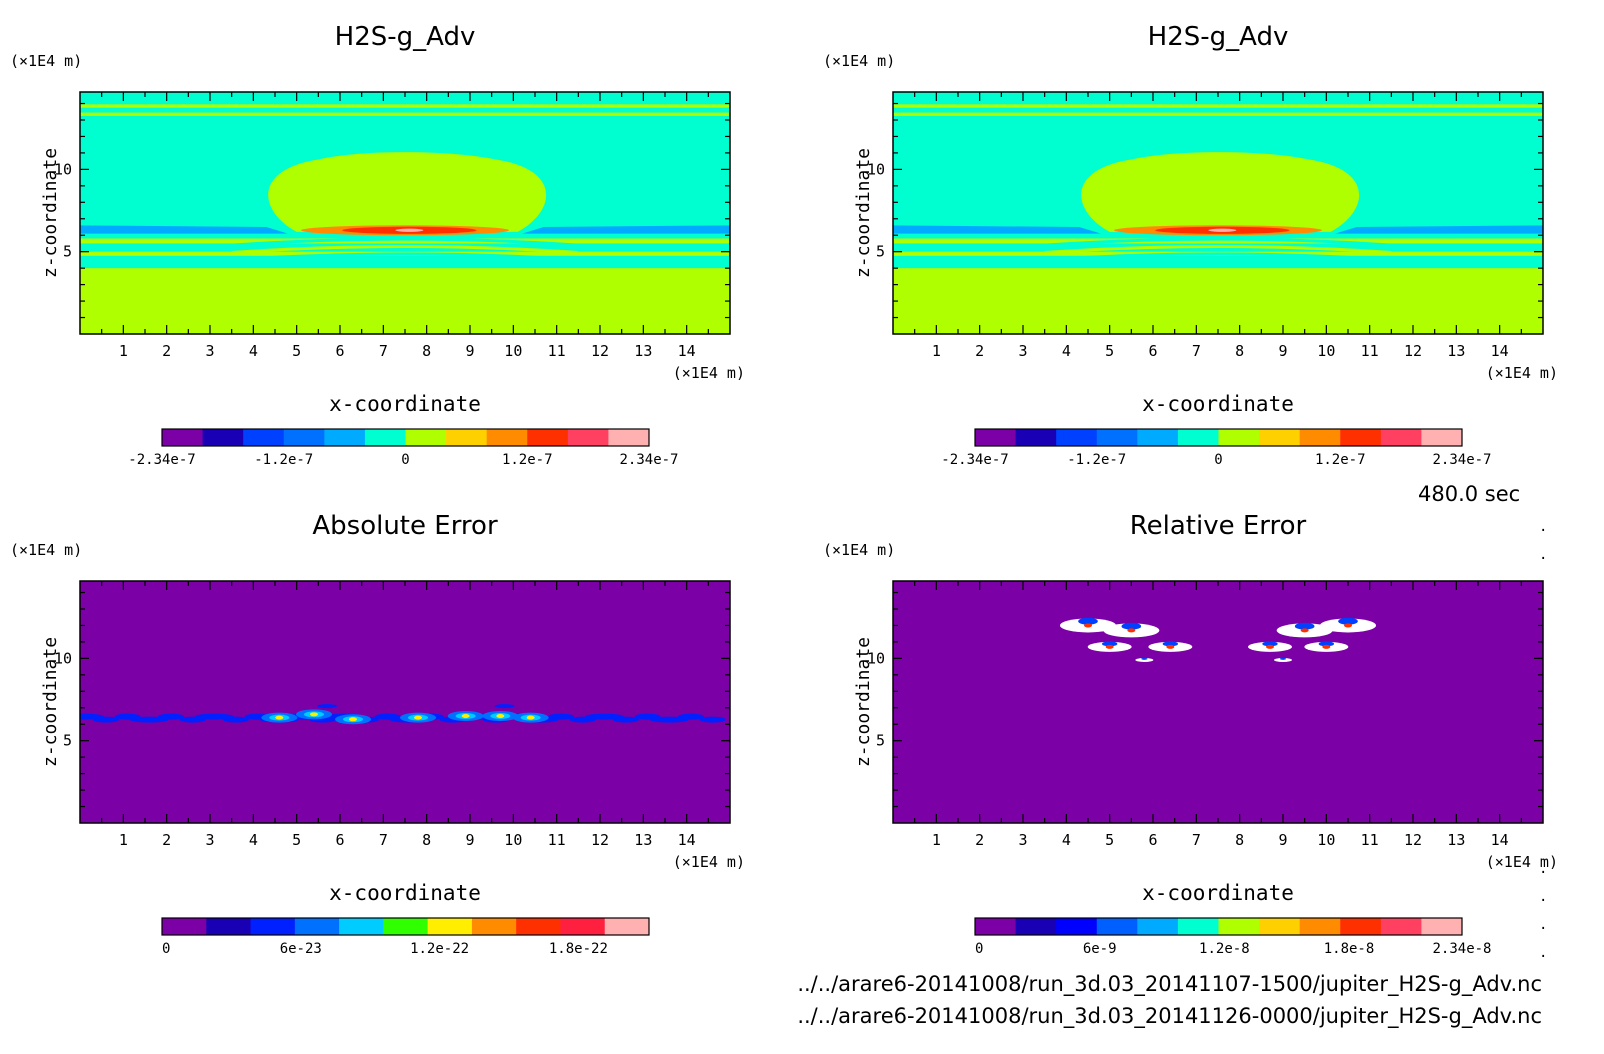  I want to click on side-band-right, so click(1439, 229).